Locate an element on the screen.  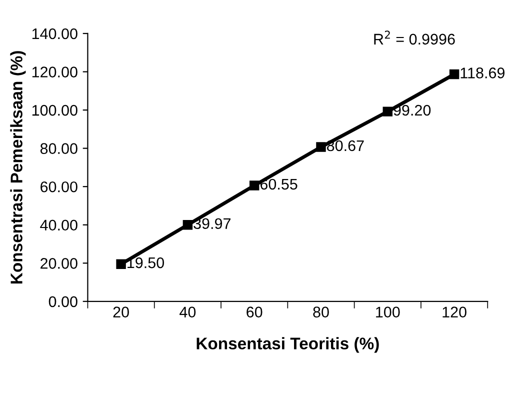
data-label: 118.69 is located at coordinates (482, 73).